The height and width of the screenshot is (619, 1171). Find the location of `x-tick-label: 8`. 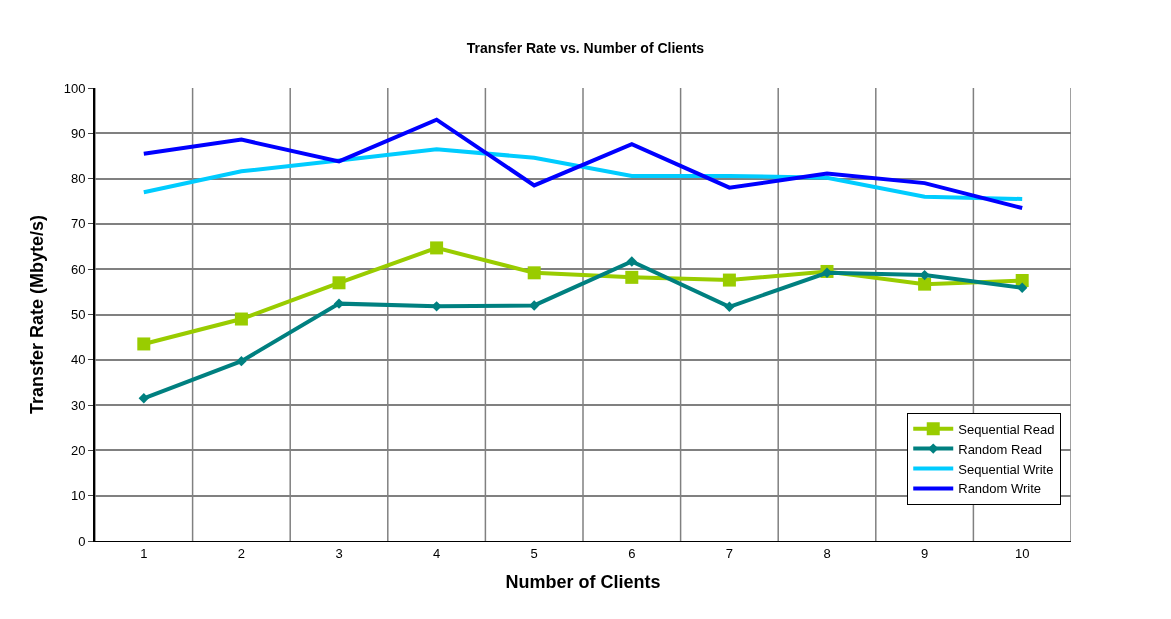

x-tick-label: 8 is located at coordinates (827, 553).